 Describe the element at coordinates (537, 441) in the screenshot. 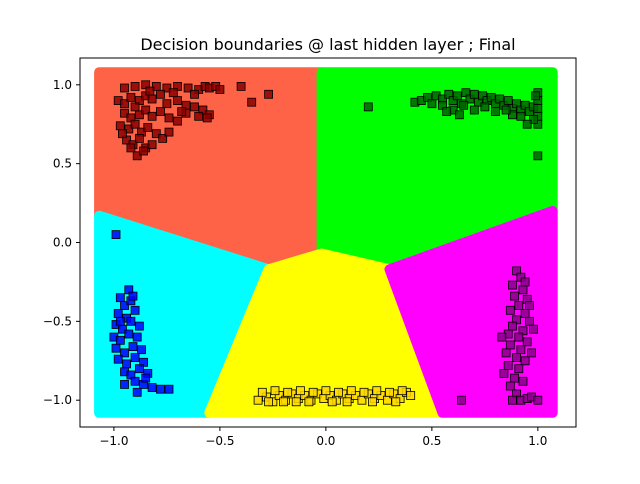

I see `x-tick-label-5: 1.0` at that location.